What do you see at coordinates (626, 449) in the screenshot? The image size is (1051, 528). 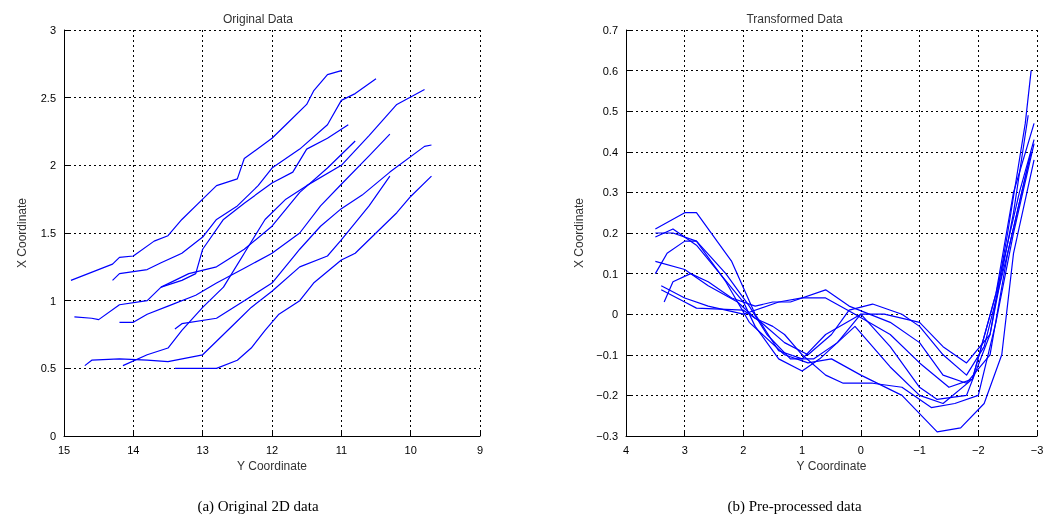 I see `x-tick-label: 4` at bounding box center [626, 449].